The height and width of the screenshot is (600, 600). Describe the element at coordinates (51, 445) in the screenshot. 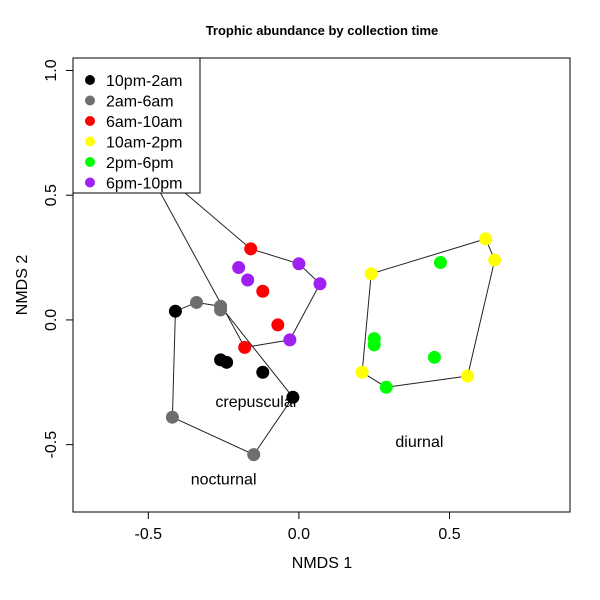

I see `y-tick-label: -0.5` at that location.